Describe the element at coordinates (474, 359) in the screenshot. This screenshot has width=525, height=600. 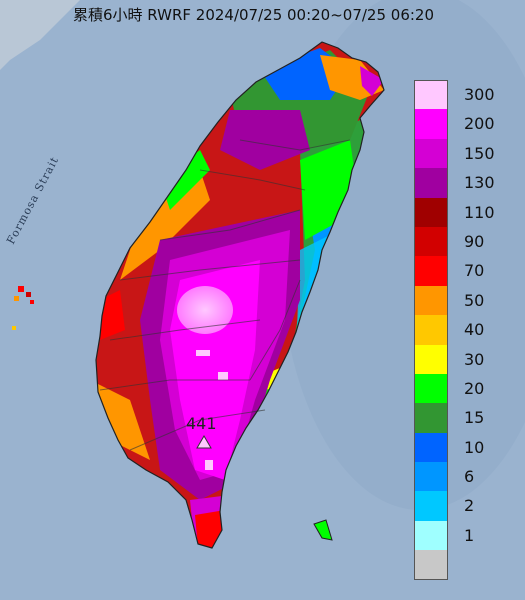
I see `legend-label: 30` at that location.